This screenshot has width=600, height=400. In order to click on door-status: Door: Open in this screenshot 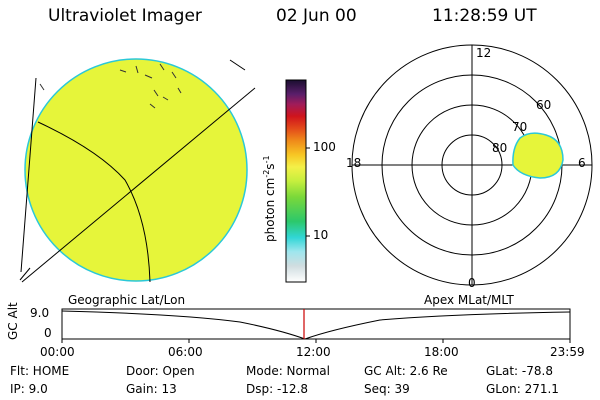, I will do `click(160, 371)`.